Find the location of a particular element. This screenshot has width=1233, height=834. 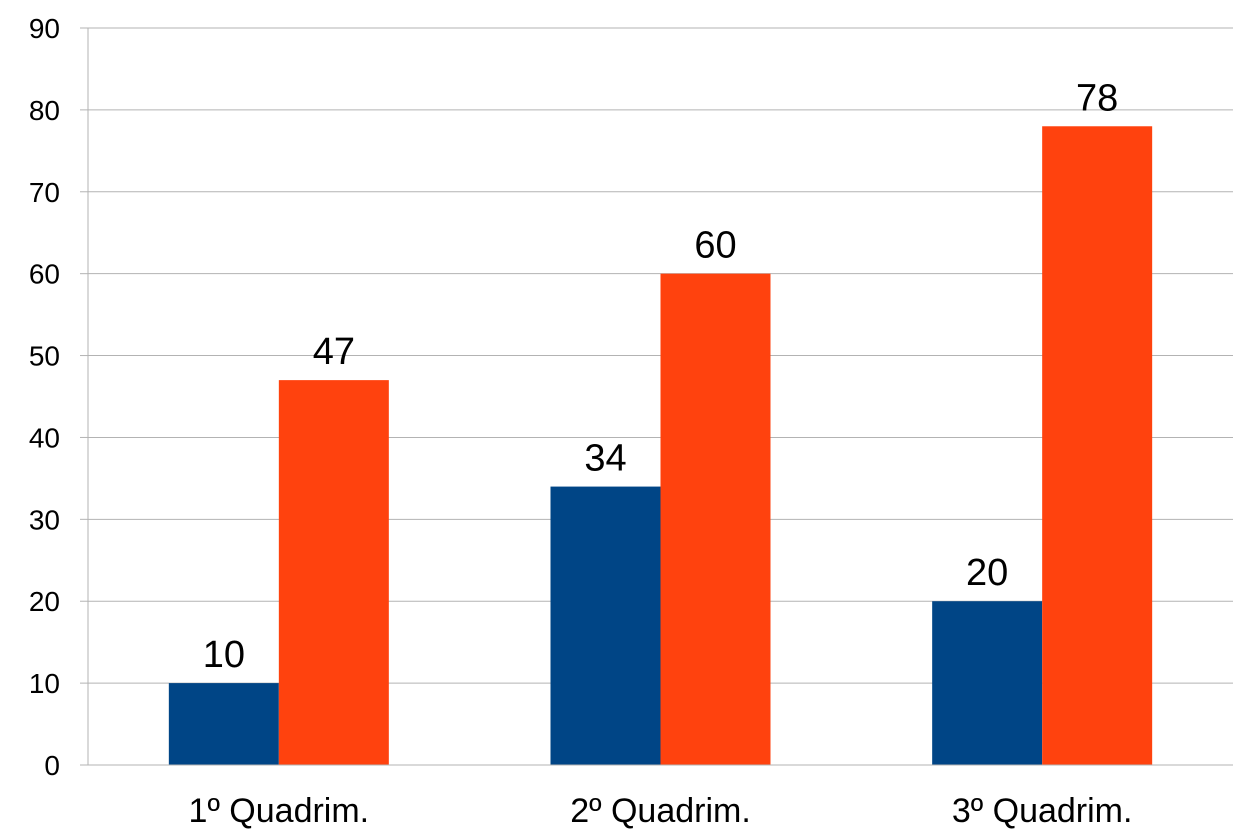

y-tick-label: 90 is located at coordinates (44, 28).